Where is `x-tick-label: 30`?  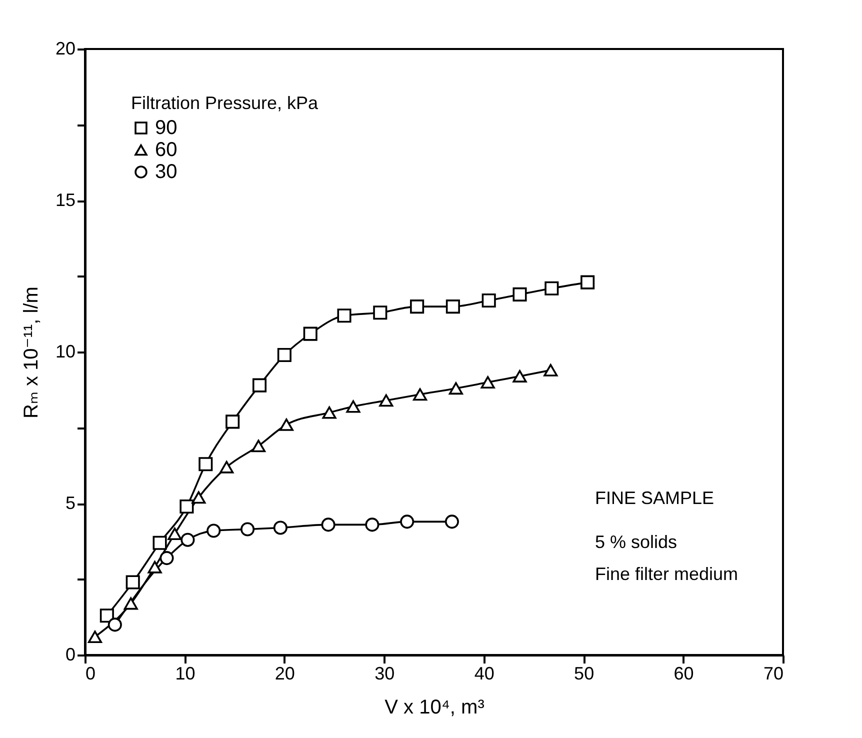 x-tick-label: 30 is located at coordinates (384, 674).